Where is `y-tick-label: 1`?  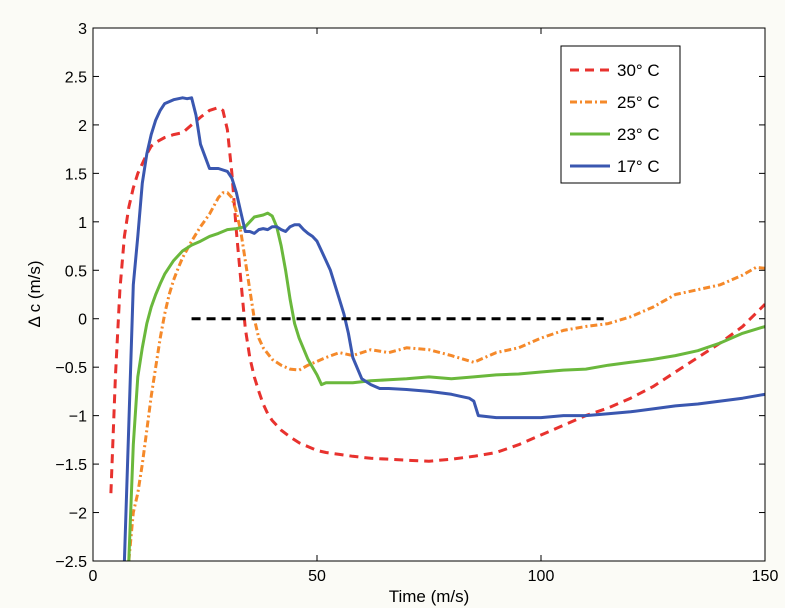
y-tick-label: 1 is located at coordinates (82, 223).